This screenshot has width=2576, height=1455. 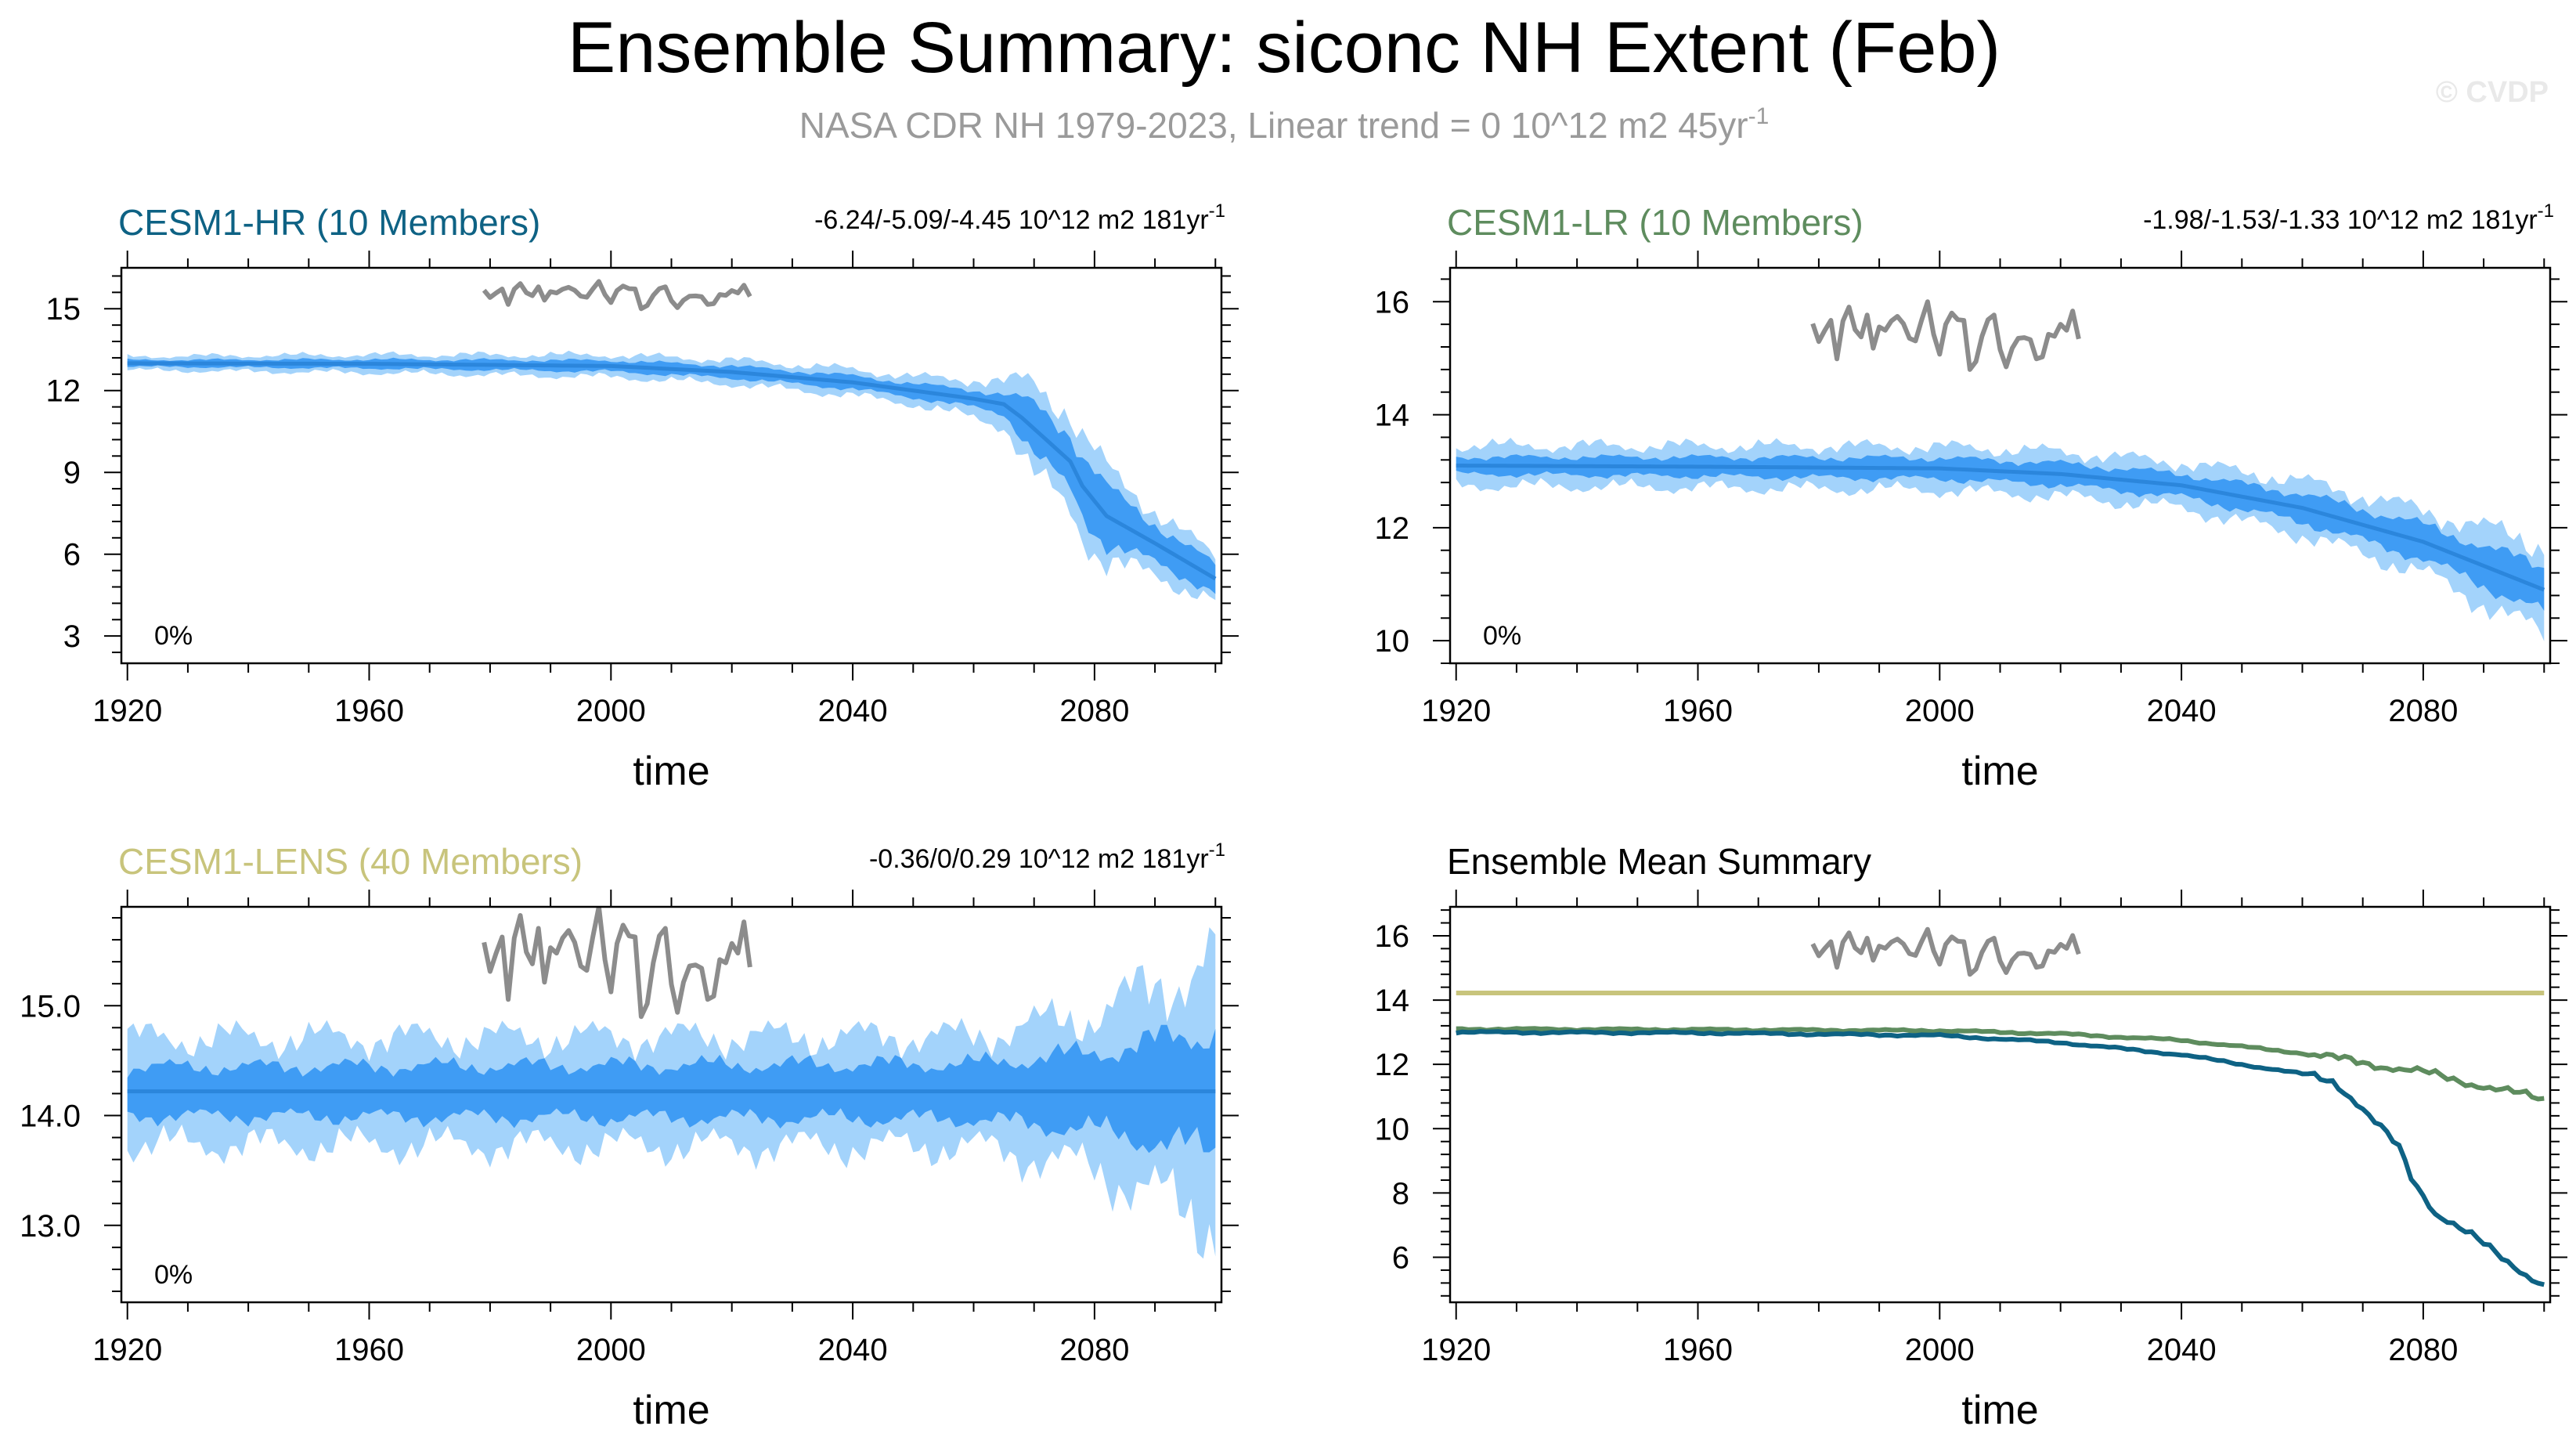 What do you see at coordinates (350, 861) in the screenshot?
I see `panel-title: CESM1-LENS (40 Members)` at bounding box center [350, 861].